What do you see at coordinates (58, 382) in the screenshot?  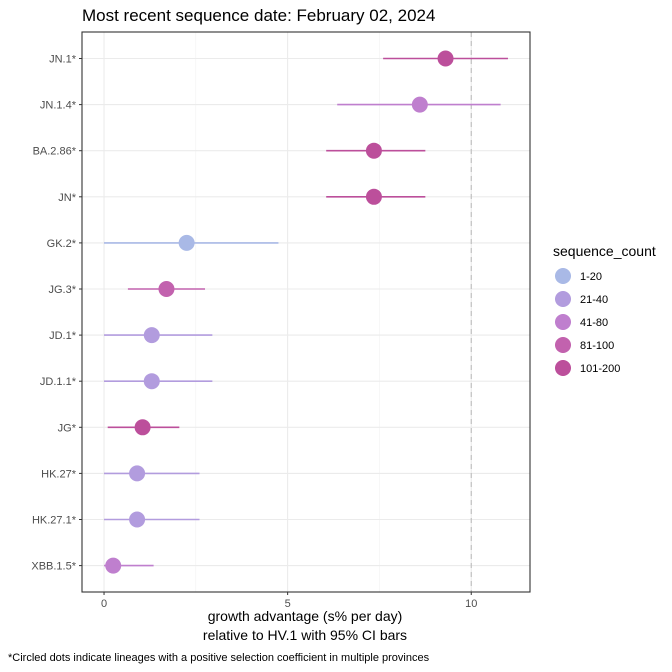 I see `y-tick-label: JD.1.1*` at bounding box center [58, 382].